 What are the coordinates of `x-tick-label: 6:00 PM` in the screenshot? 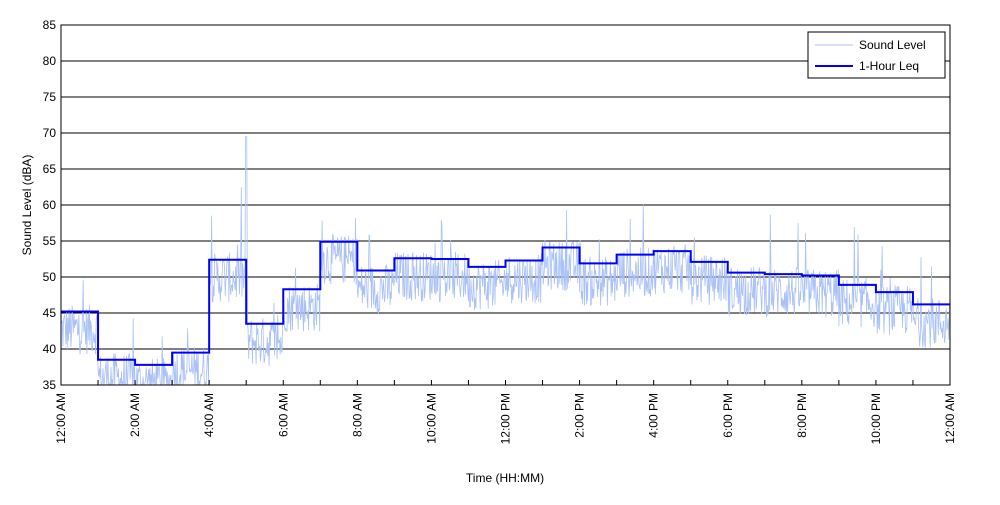 It's located at (728, 415).